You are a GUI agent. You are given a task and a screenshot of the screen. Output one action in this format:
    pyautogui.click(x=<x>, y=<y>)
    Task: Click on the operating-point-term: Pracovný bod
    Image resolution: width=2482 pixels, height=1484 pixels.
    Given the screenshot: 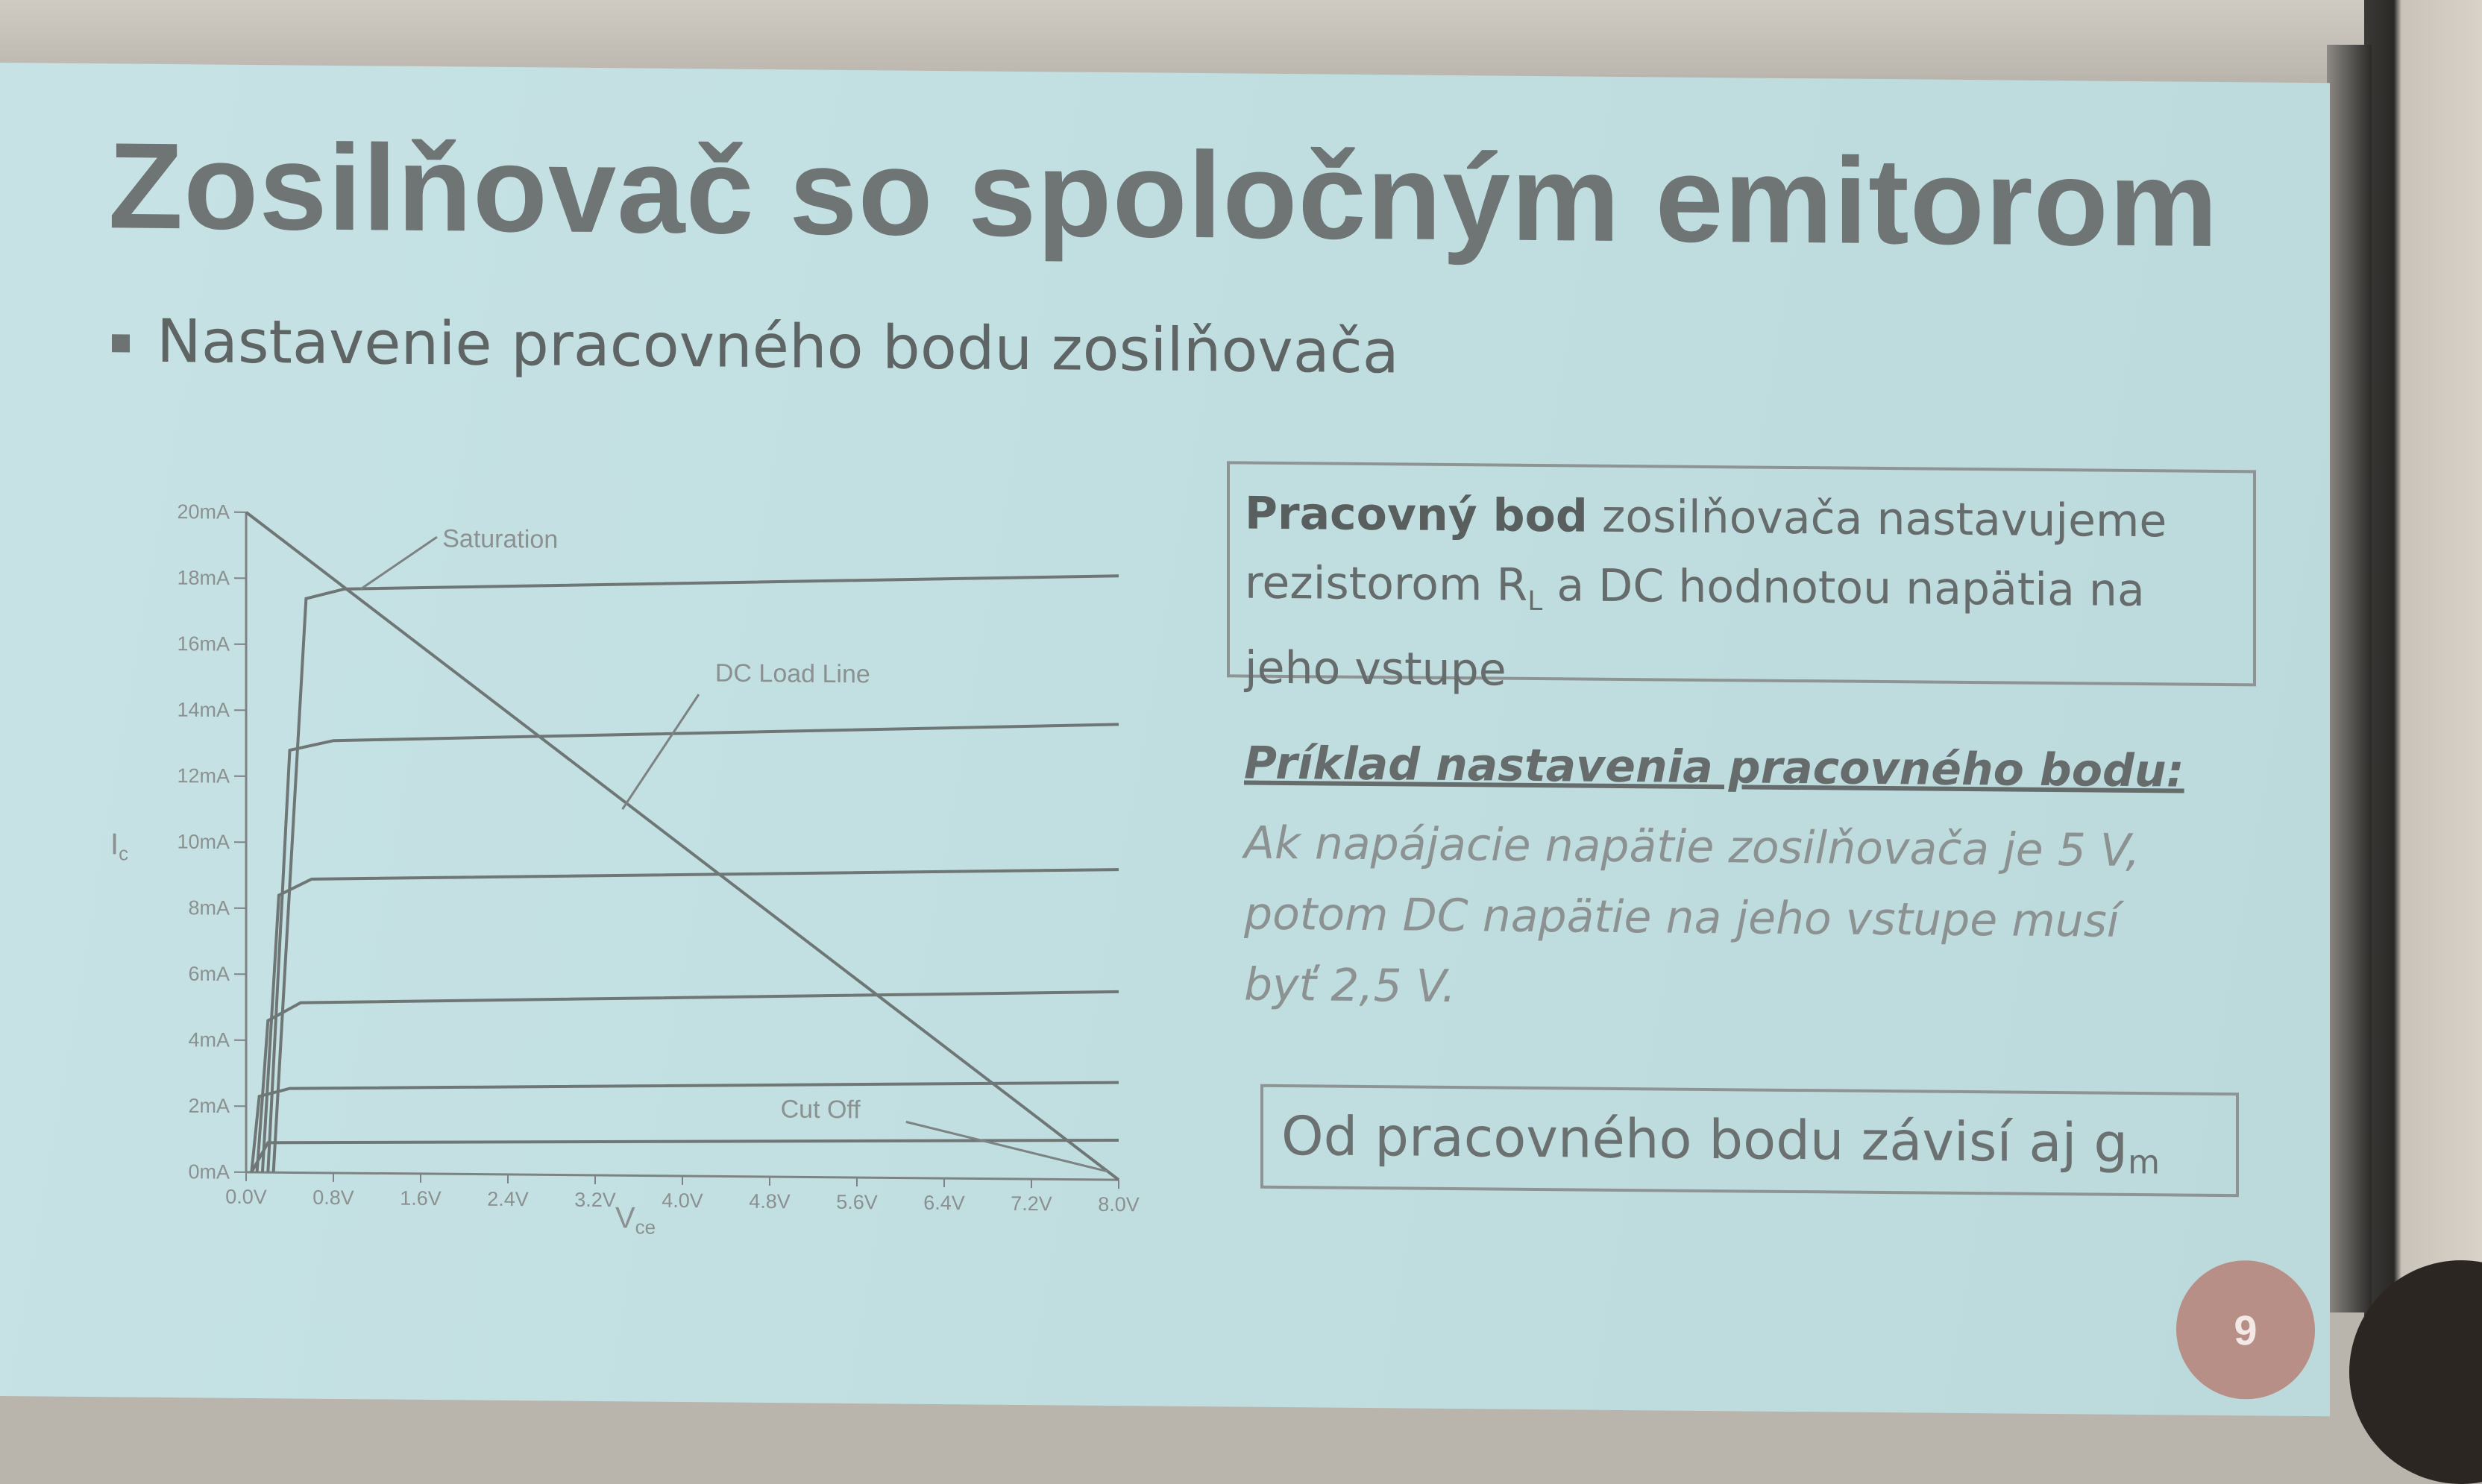 What is the action you would take?
    pyautogui.click(x=1416, y=515)
    